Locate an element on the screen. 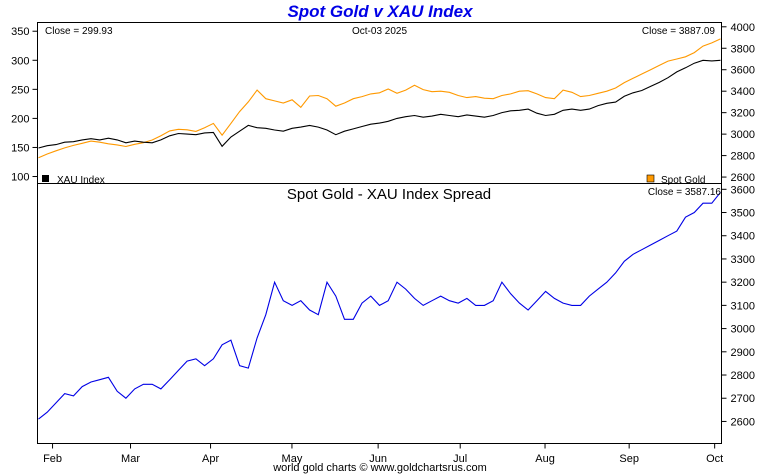 This screenshot has width=760, height=475. legend-swatch-gold is located at coordinates (650, 178).